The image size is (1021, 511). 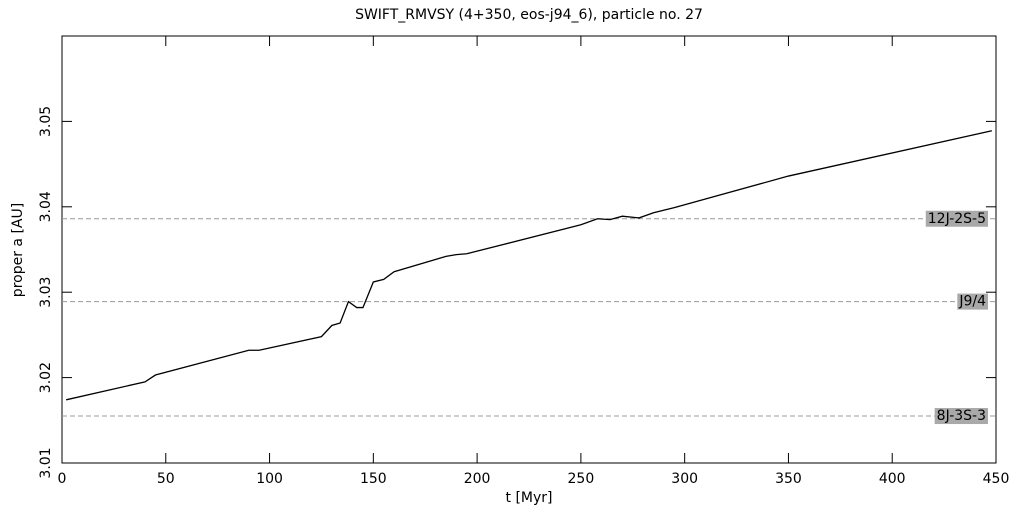 I want to click on y-tick-label: 3.02, so click(x=46, y=377).